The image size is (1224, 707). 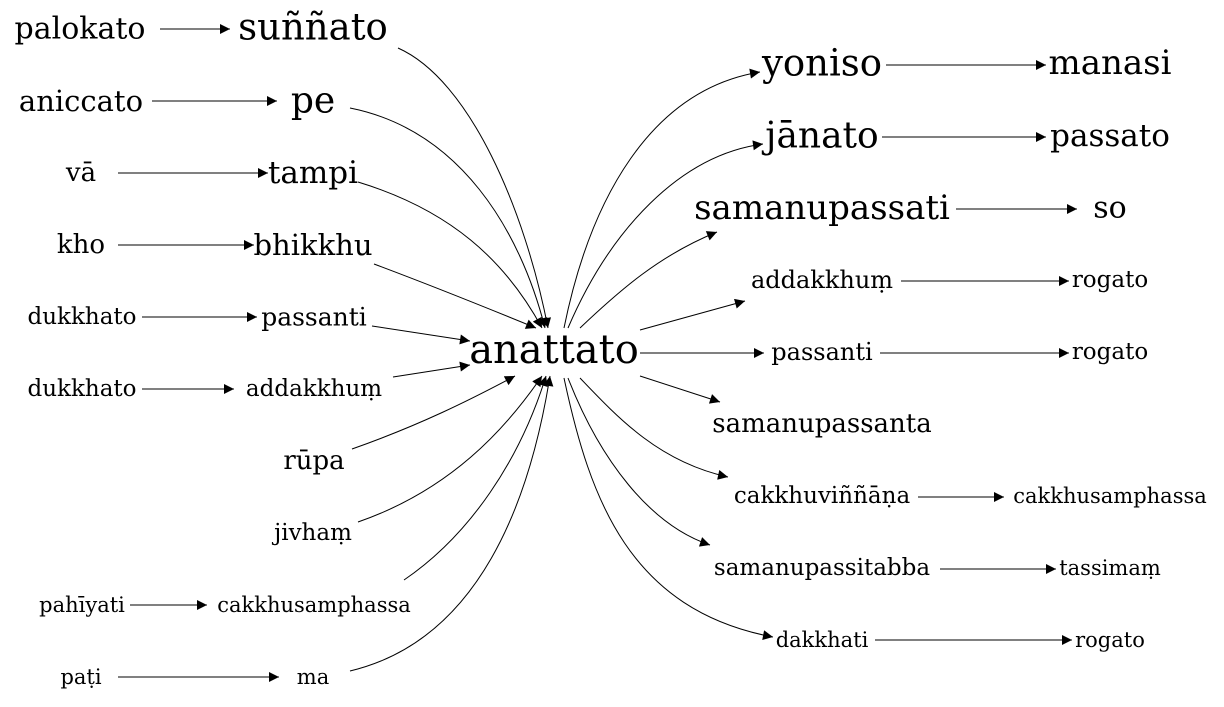 What do you see at coordinates (80, 677) in the screenshot?
I see `node-left-pair: paṭi` at bounding box center [80, 677].